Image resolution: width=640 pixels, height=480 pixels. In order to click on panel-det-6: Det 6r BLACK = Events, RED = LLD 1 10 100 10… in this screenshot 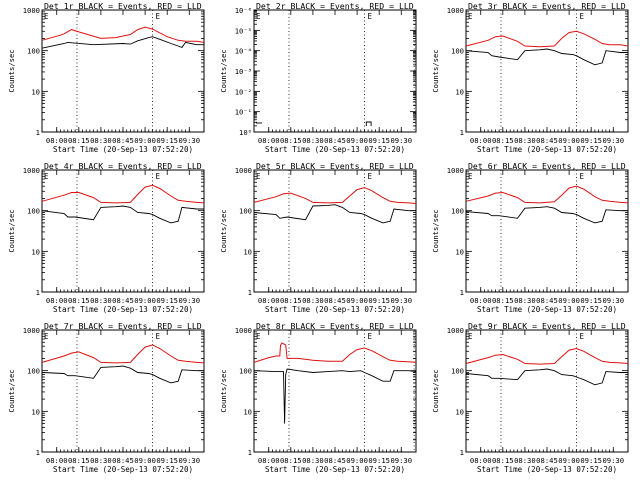, I will do `click(530, 237)`.